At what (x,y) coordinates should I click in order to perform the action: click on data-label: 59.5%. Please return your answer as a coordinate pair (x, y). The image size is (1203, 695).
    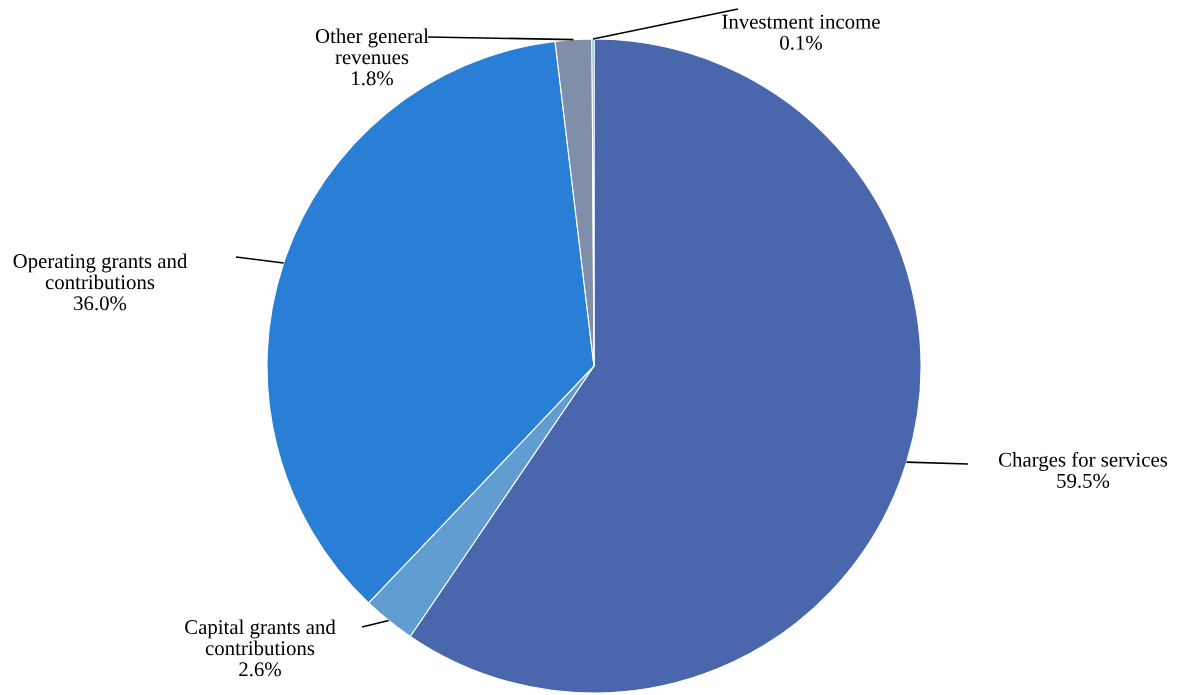
    Looking at the image, I should click on (1083, 480).